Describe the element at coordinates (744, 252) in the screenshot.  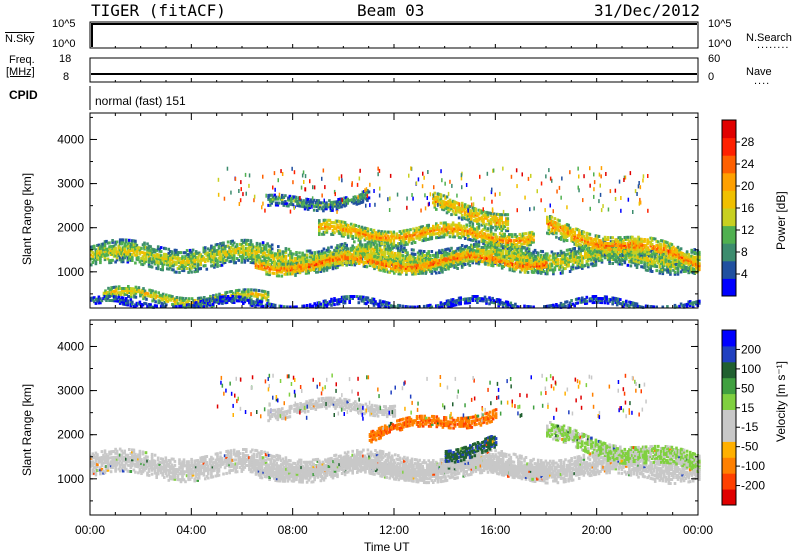
I see `colorbar-tick-label: 8` at that location.